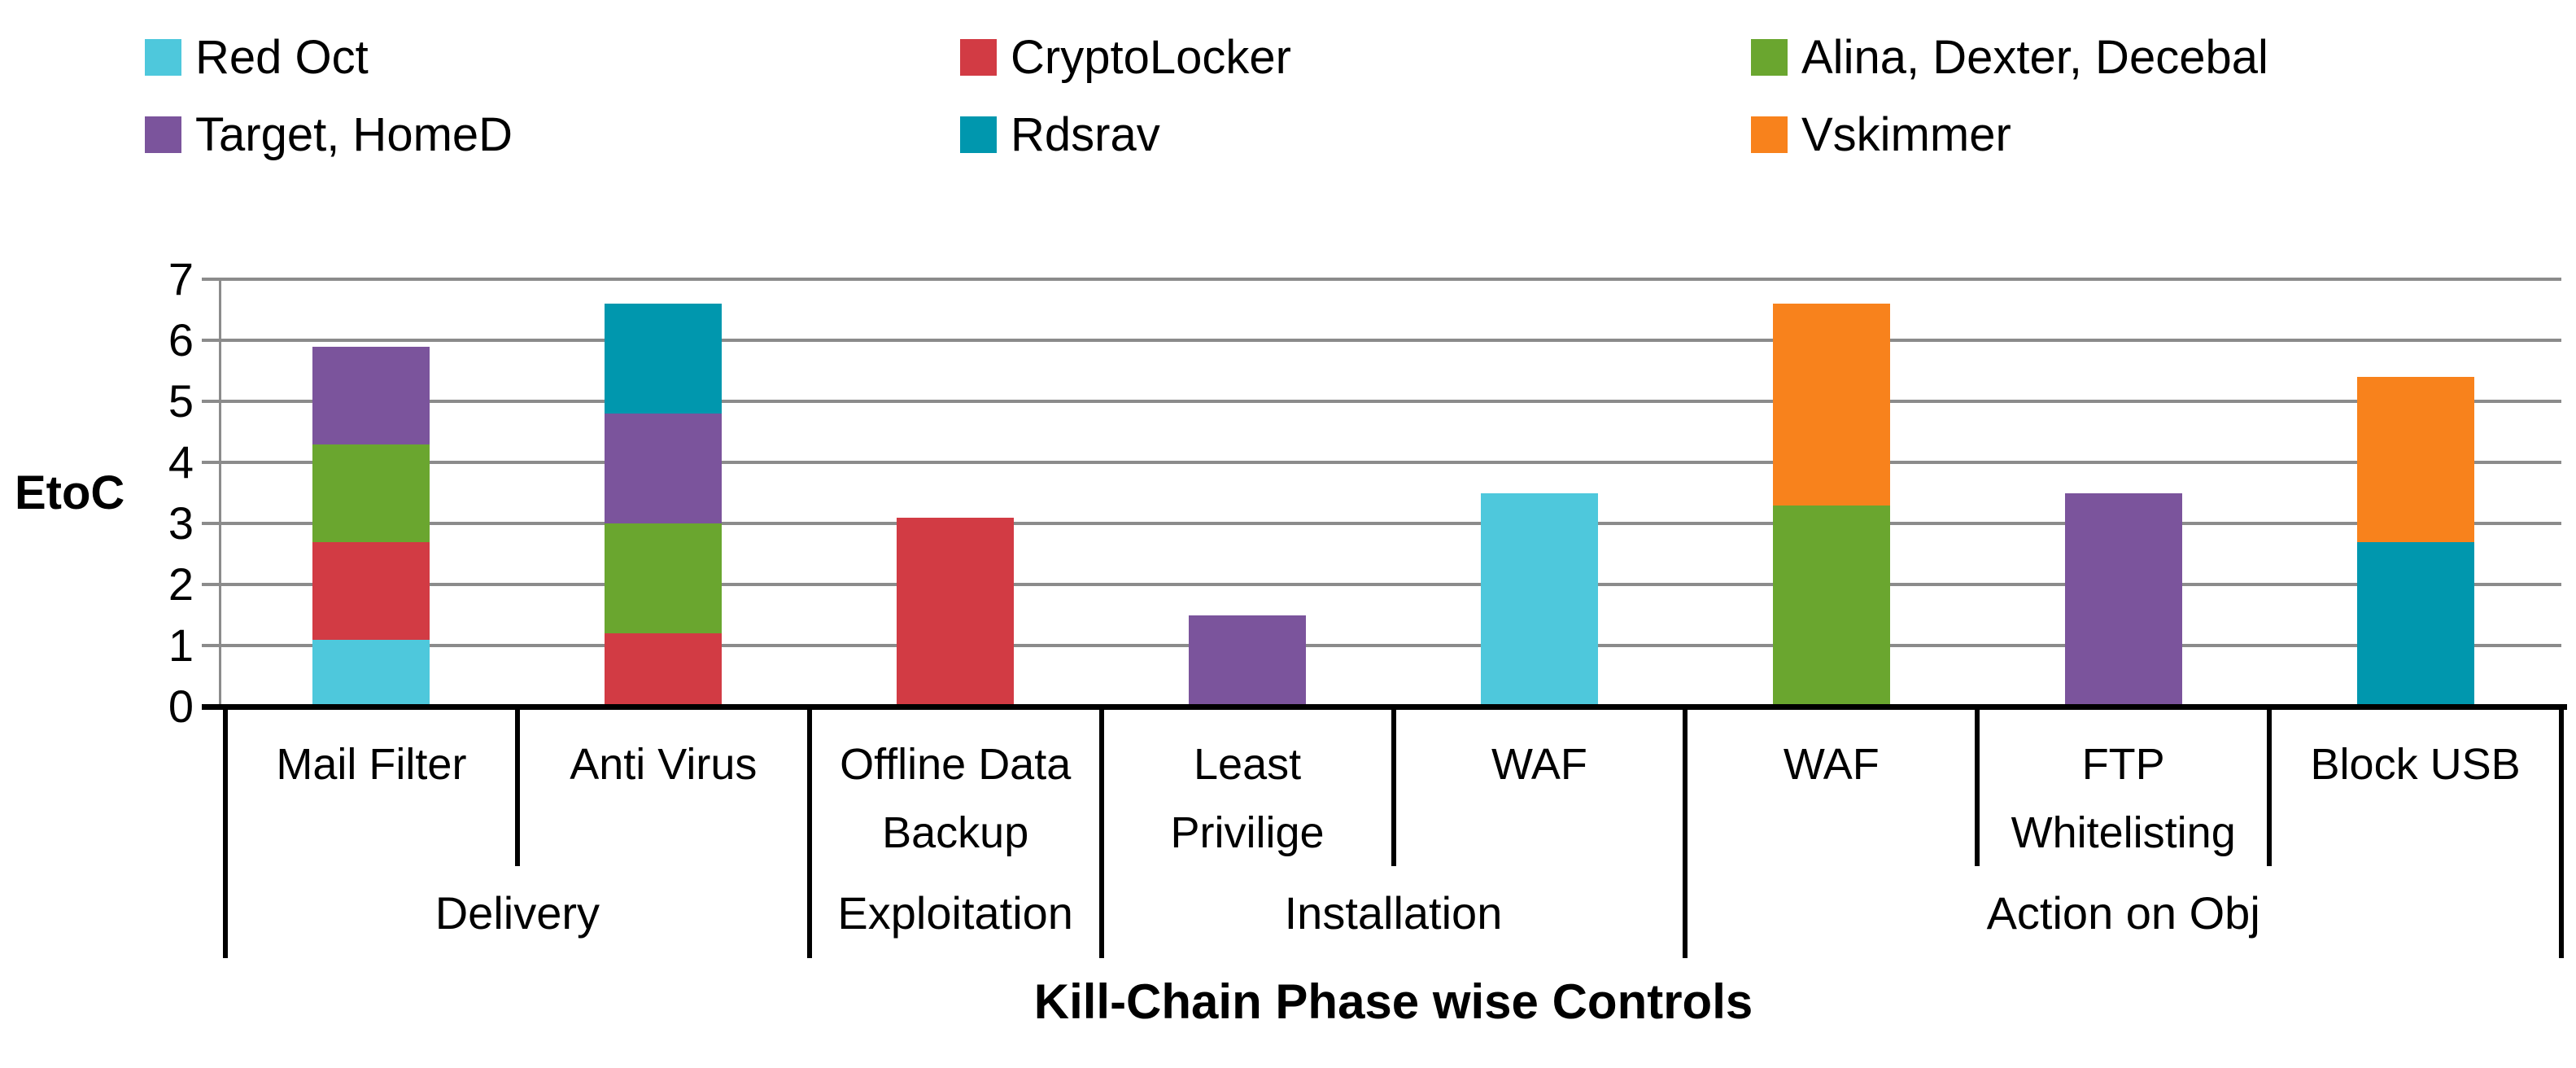 The width and height of the screenshot is (2576, 1068). What do you see at coordinates (2123, 764) in the screenshot?
I see `x-category-label: FTP` at bounding box center [2123, 764].